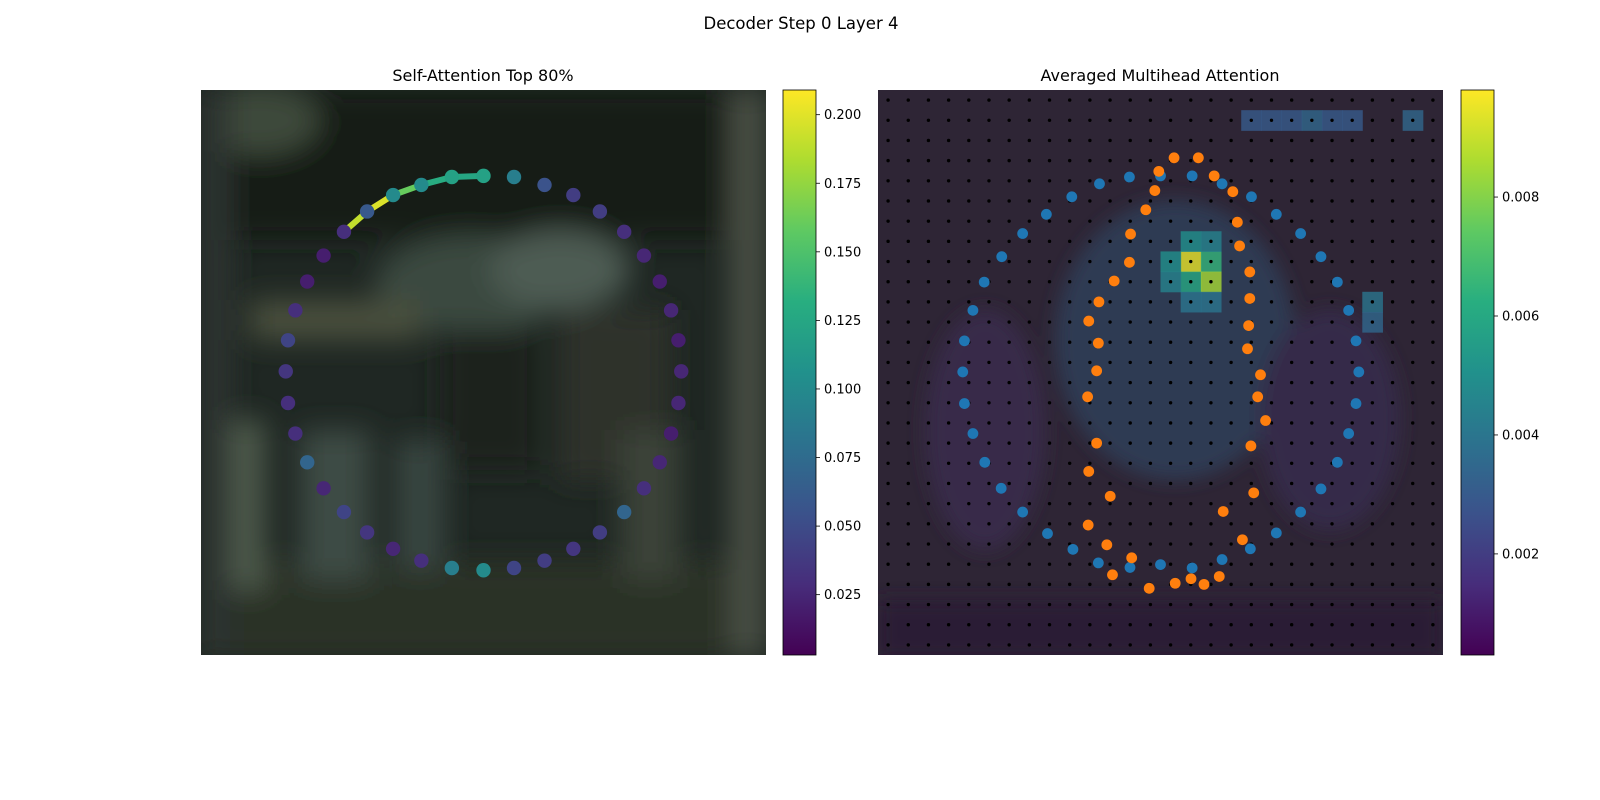 The height and width of the screenshot is (800, 1600). Describe the element at coordinates (842, 321) in the screenshot. I see `left-cbar-tick-label-4: 0.125` at that location.